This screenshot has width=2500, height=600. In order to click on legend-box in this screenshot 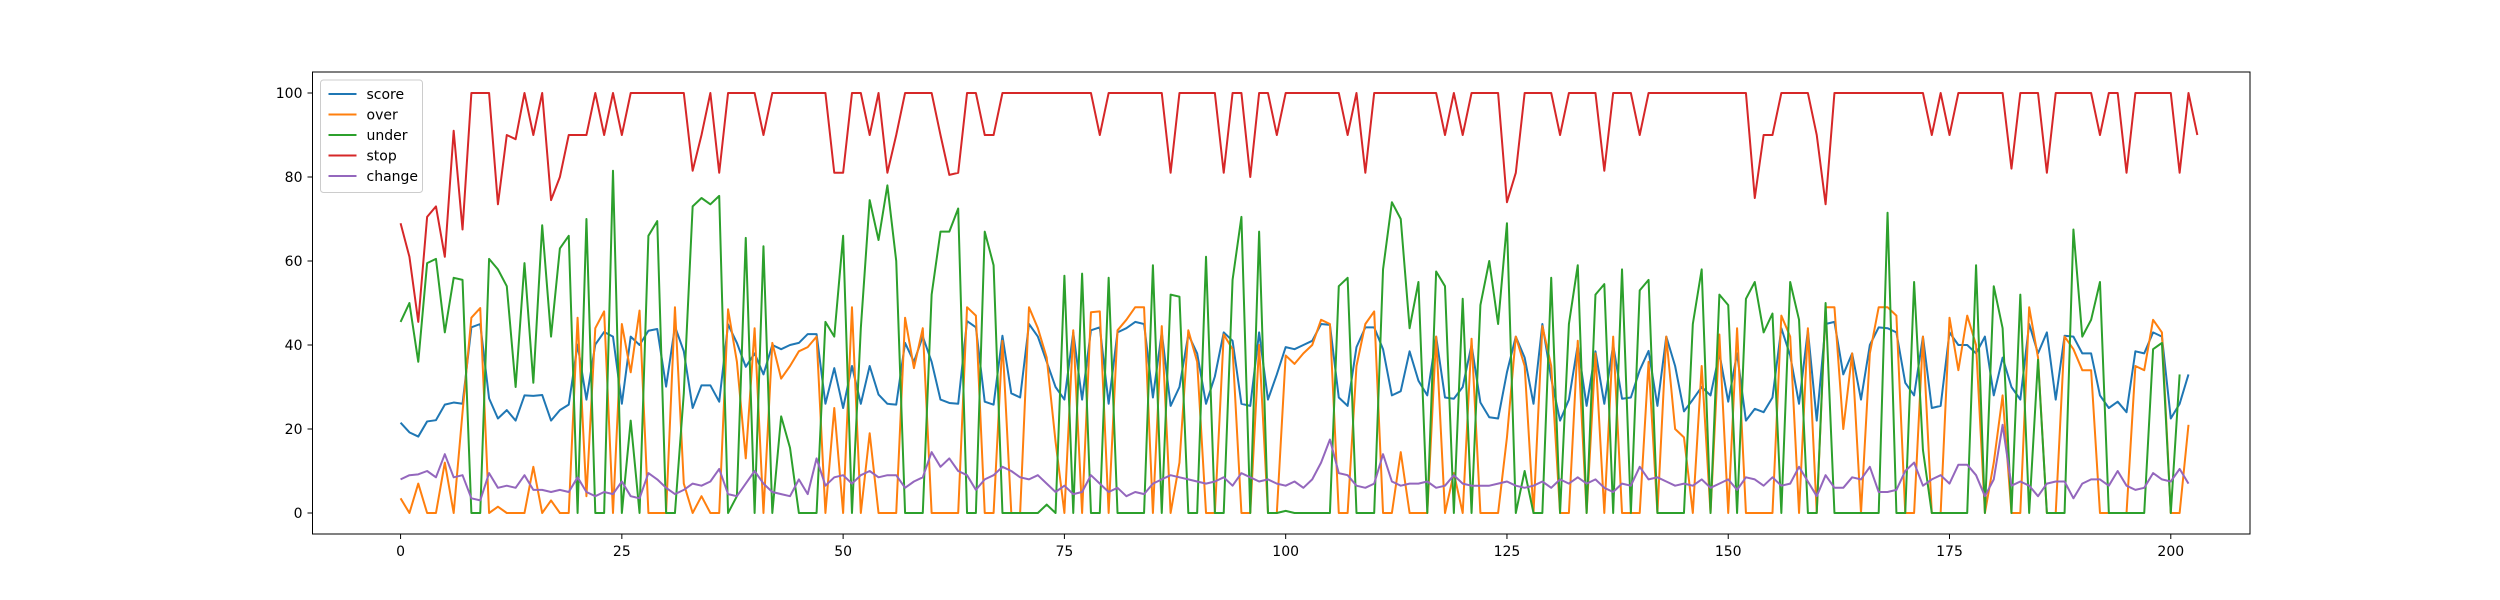, I will do `click(371, 136)`.